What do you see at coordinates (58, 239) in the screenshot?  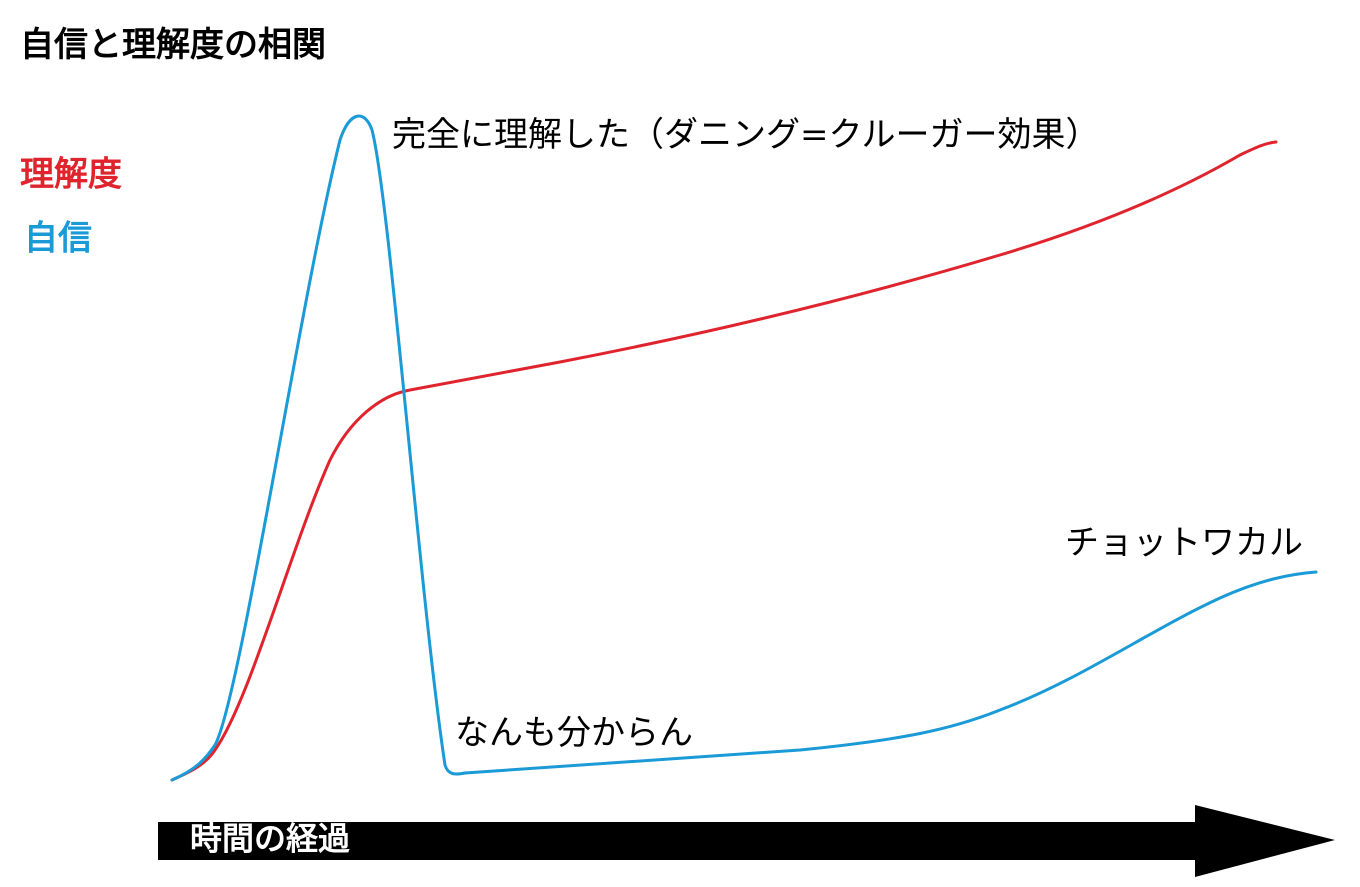 I see `legend-confidence: 自信` at bounding box center [58, 239].